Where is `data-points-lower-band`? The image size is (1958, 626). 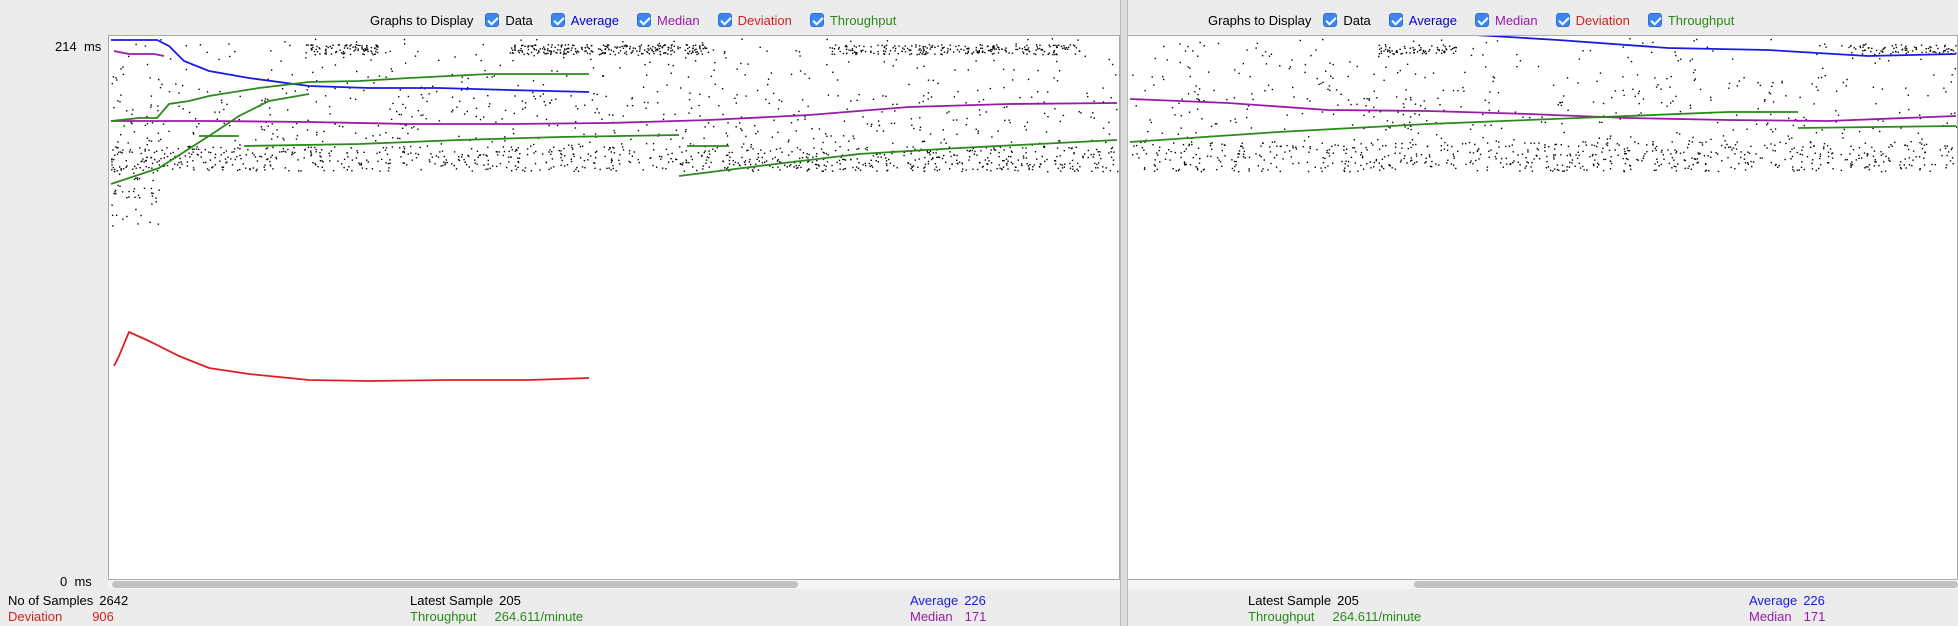 data-points-lower-band is located at coordinates (1543, 157).